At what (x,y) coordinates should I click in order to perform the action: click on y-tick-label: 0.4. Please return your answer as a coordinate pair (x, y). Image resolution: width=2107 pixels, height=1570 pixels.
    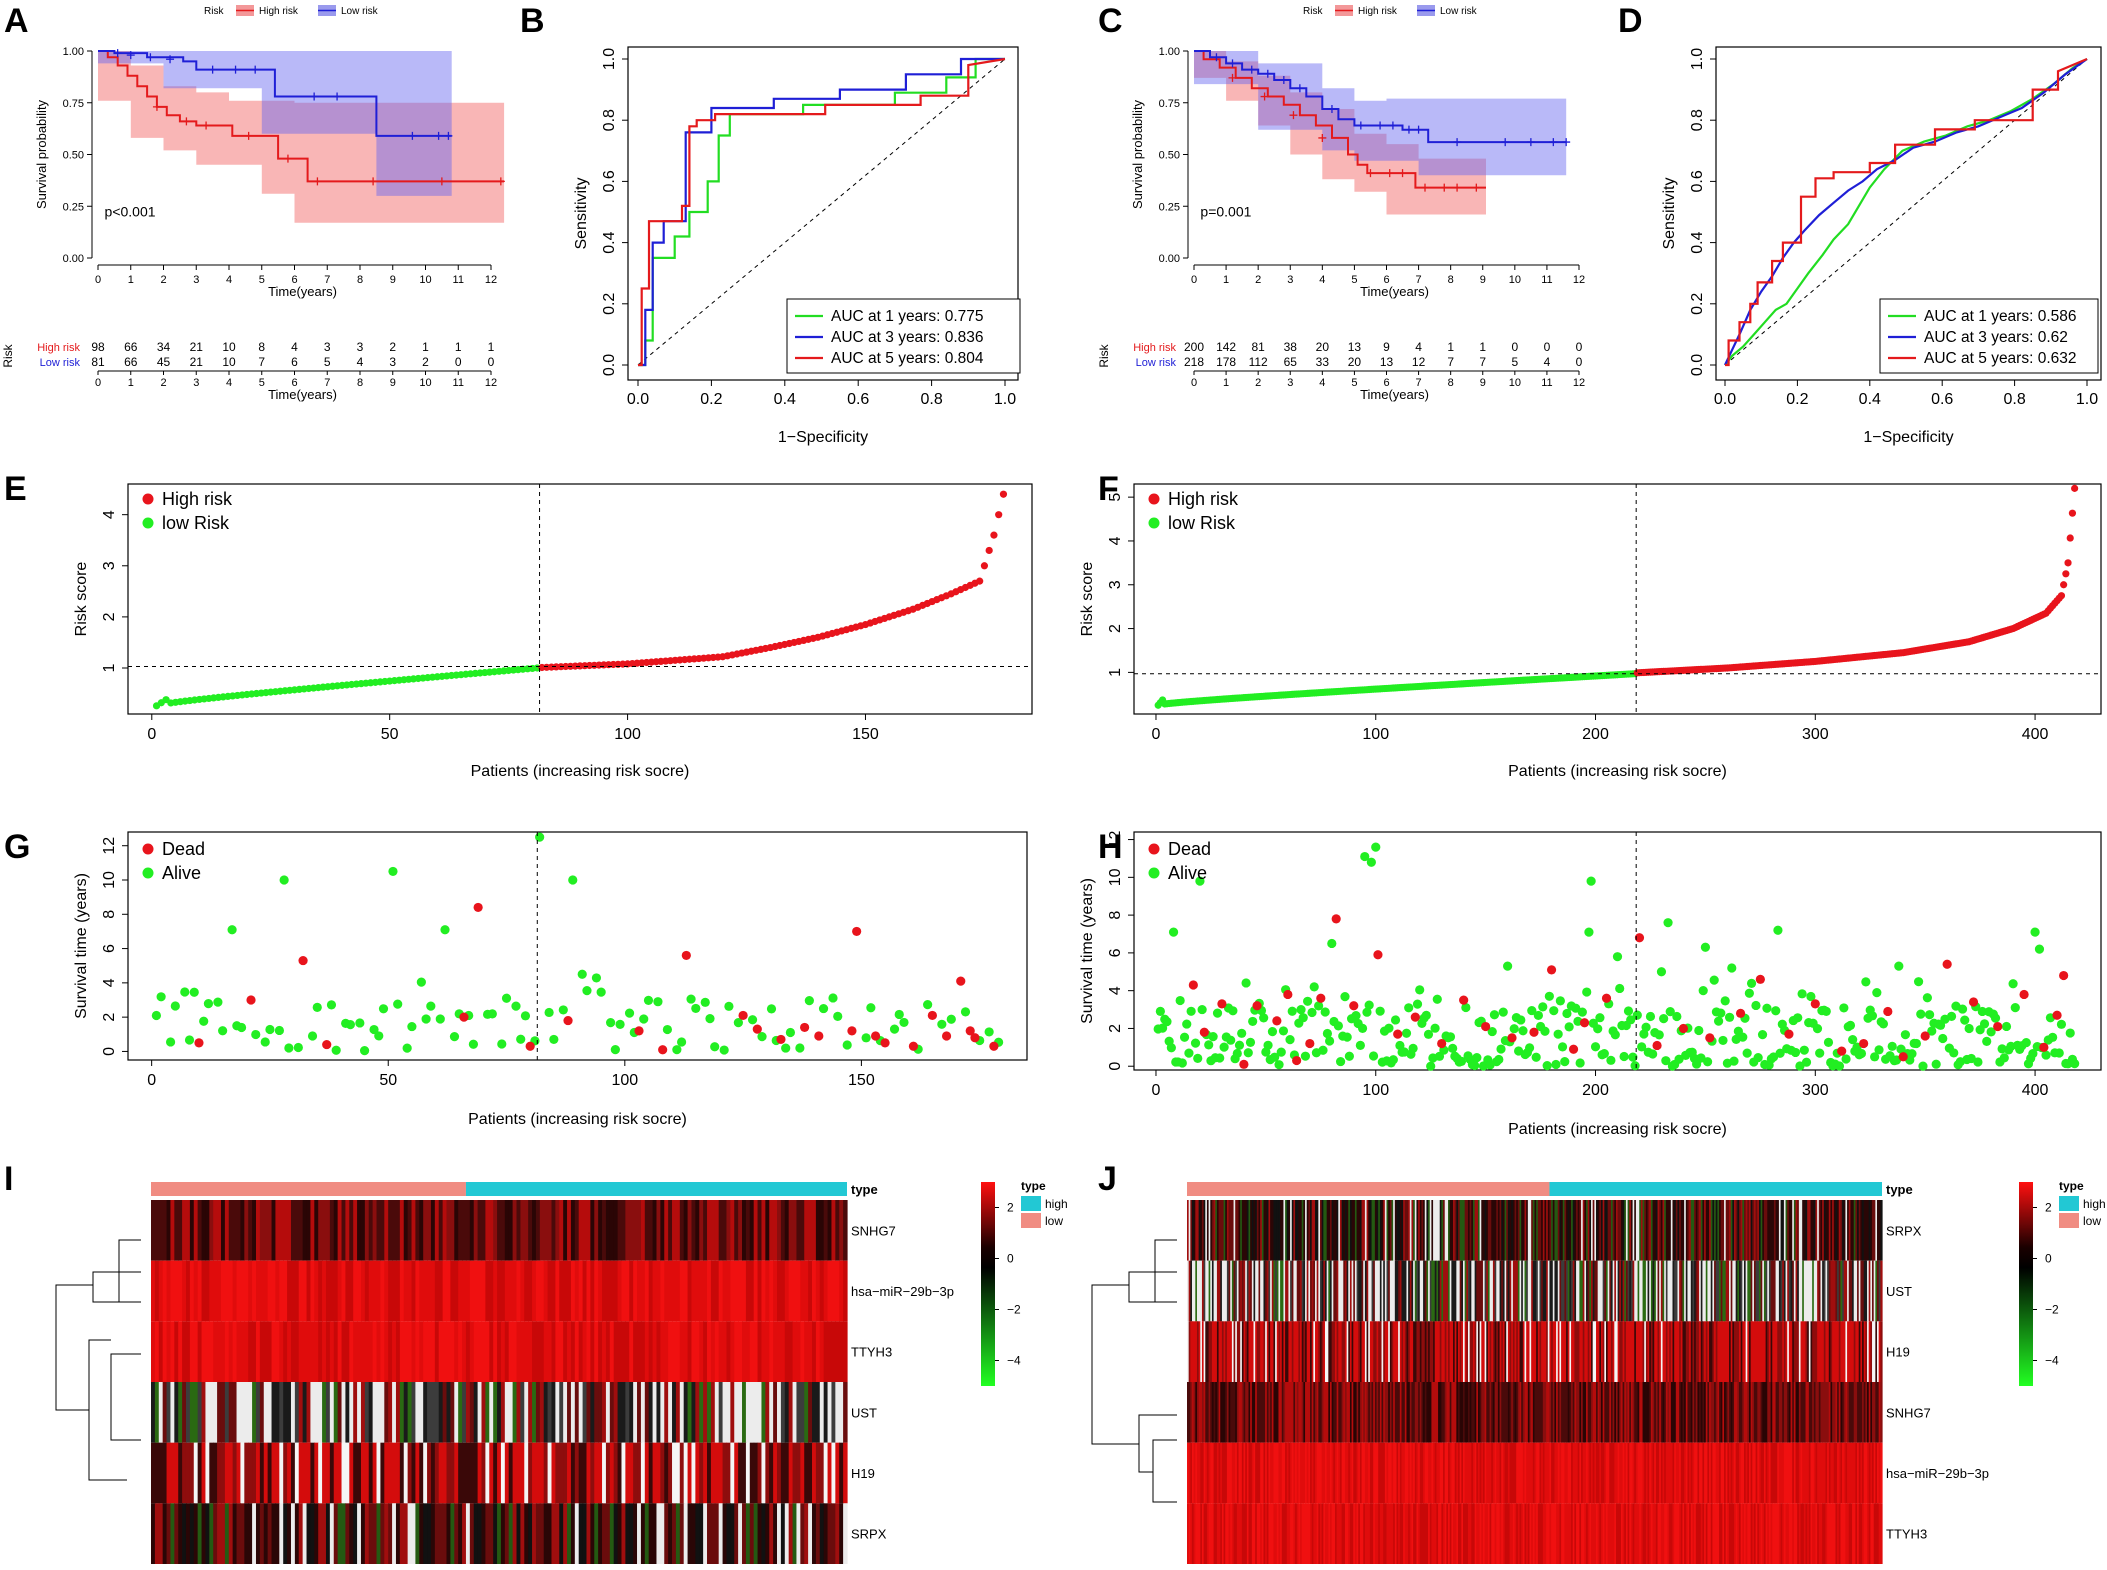
    Looking at the image, I should click on (1697, 242).